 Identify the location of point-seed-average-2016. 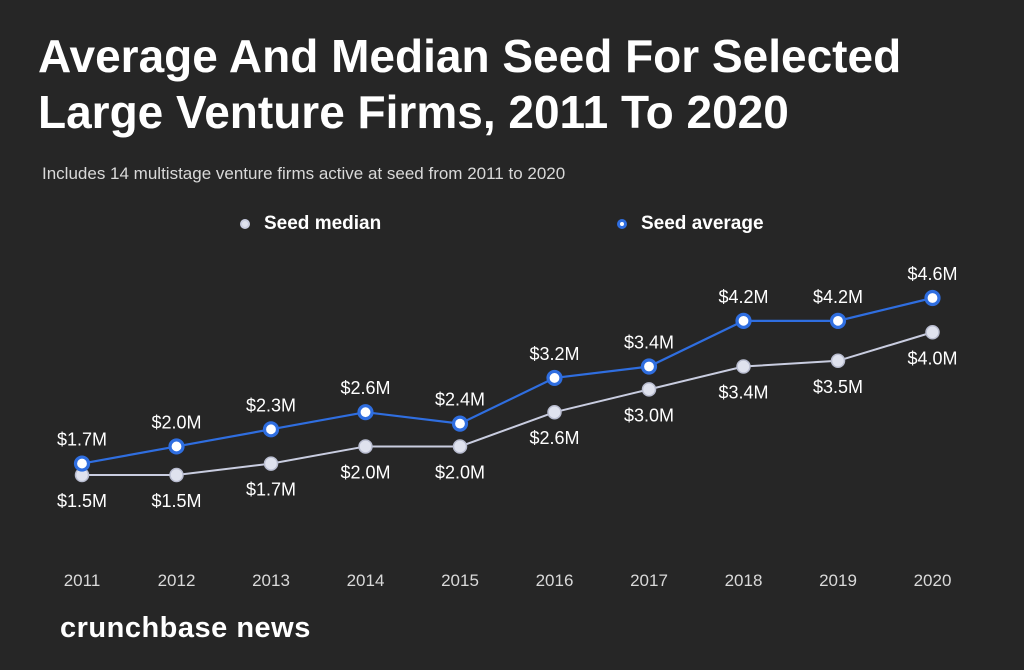
(554, 378).